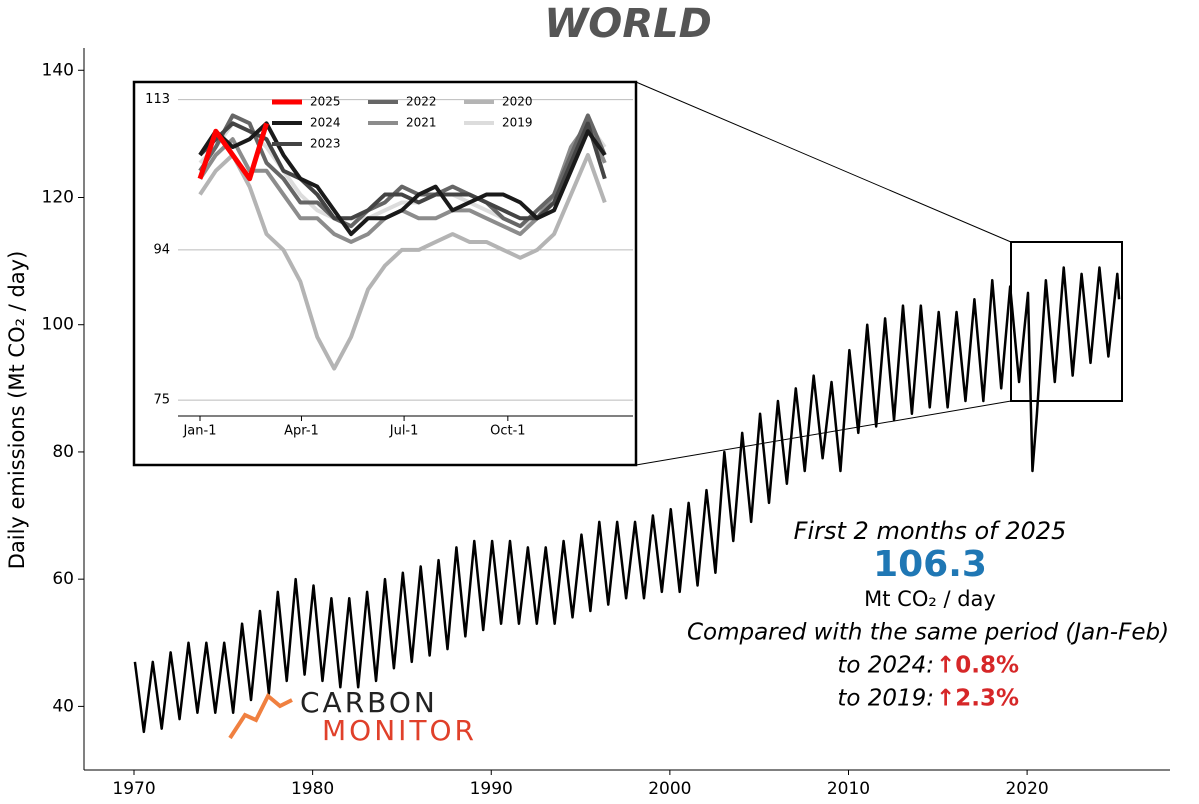 This screenshot has width=1199, height=804. I want to click on logo-text: CARBON, so click(369, 702).